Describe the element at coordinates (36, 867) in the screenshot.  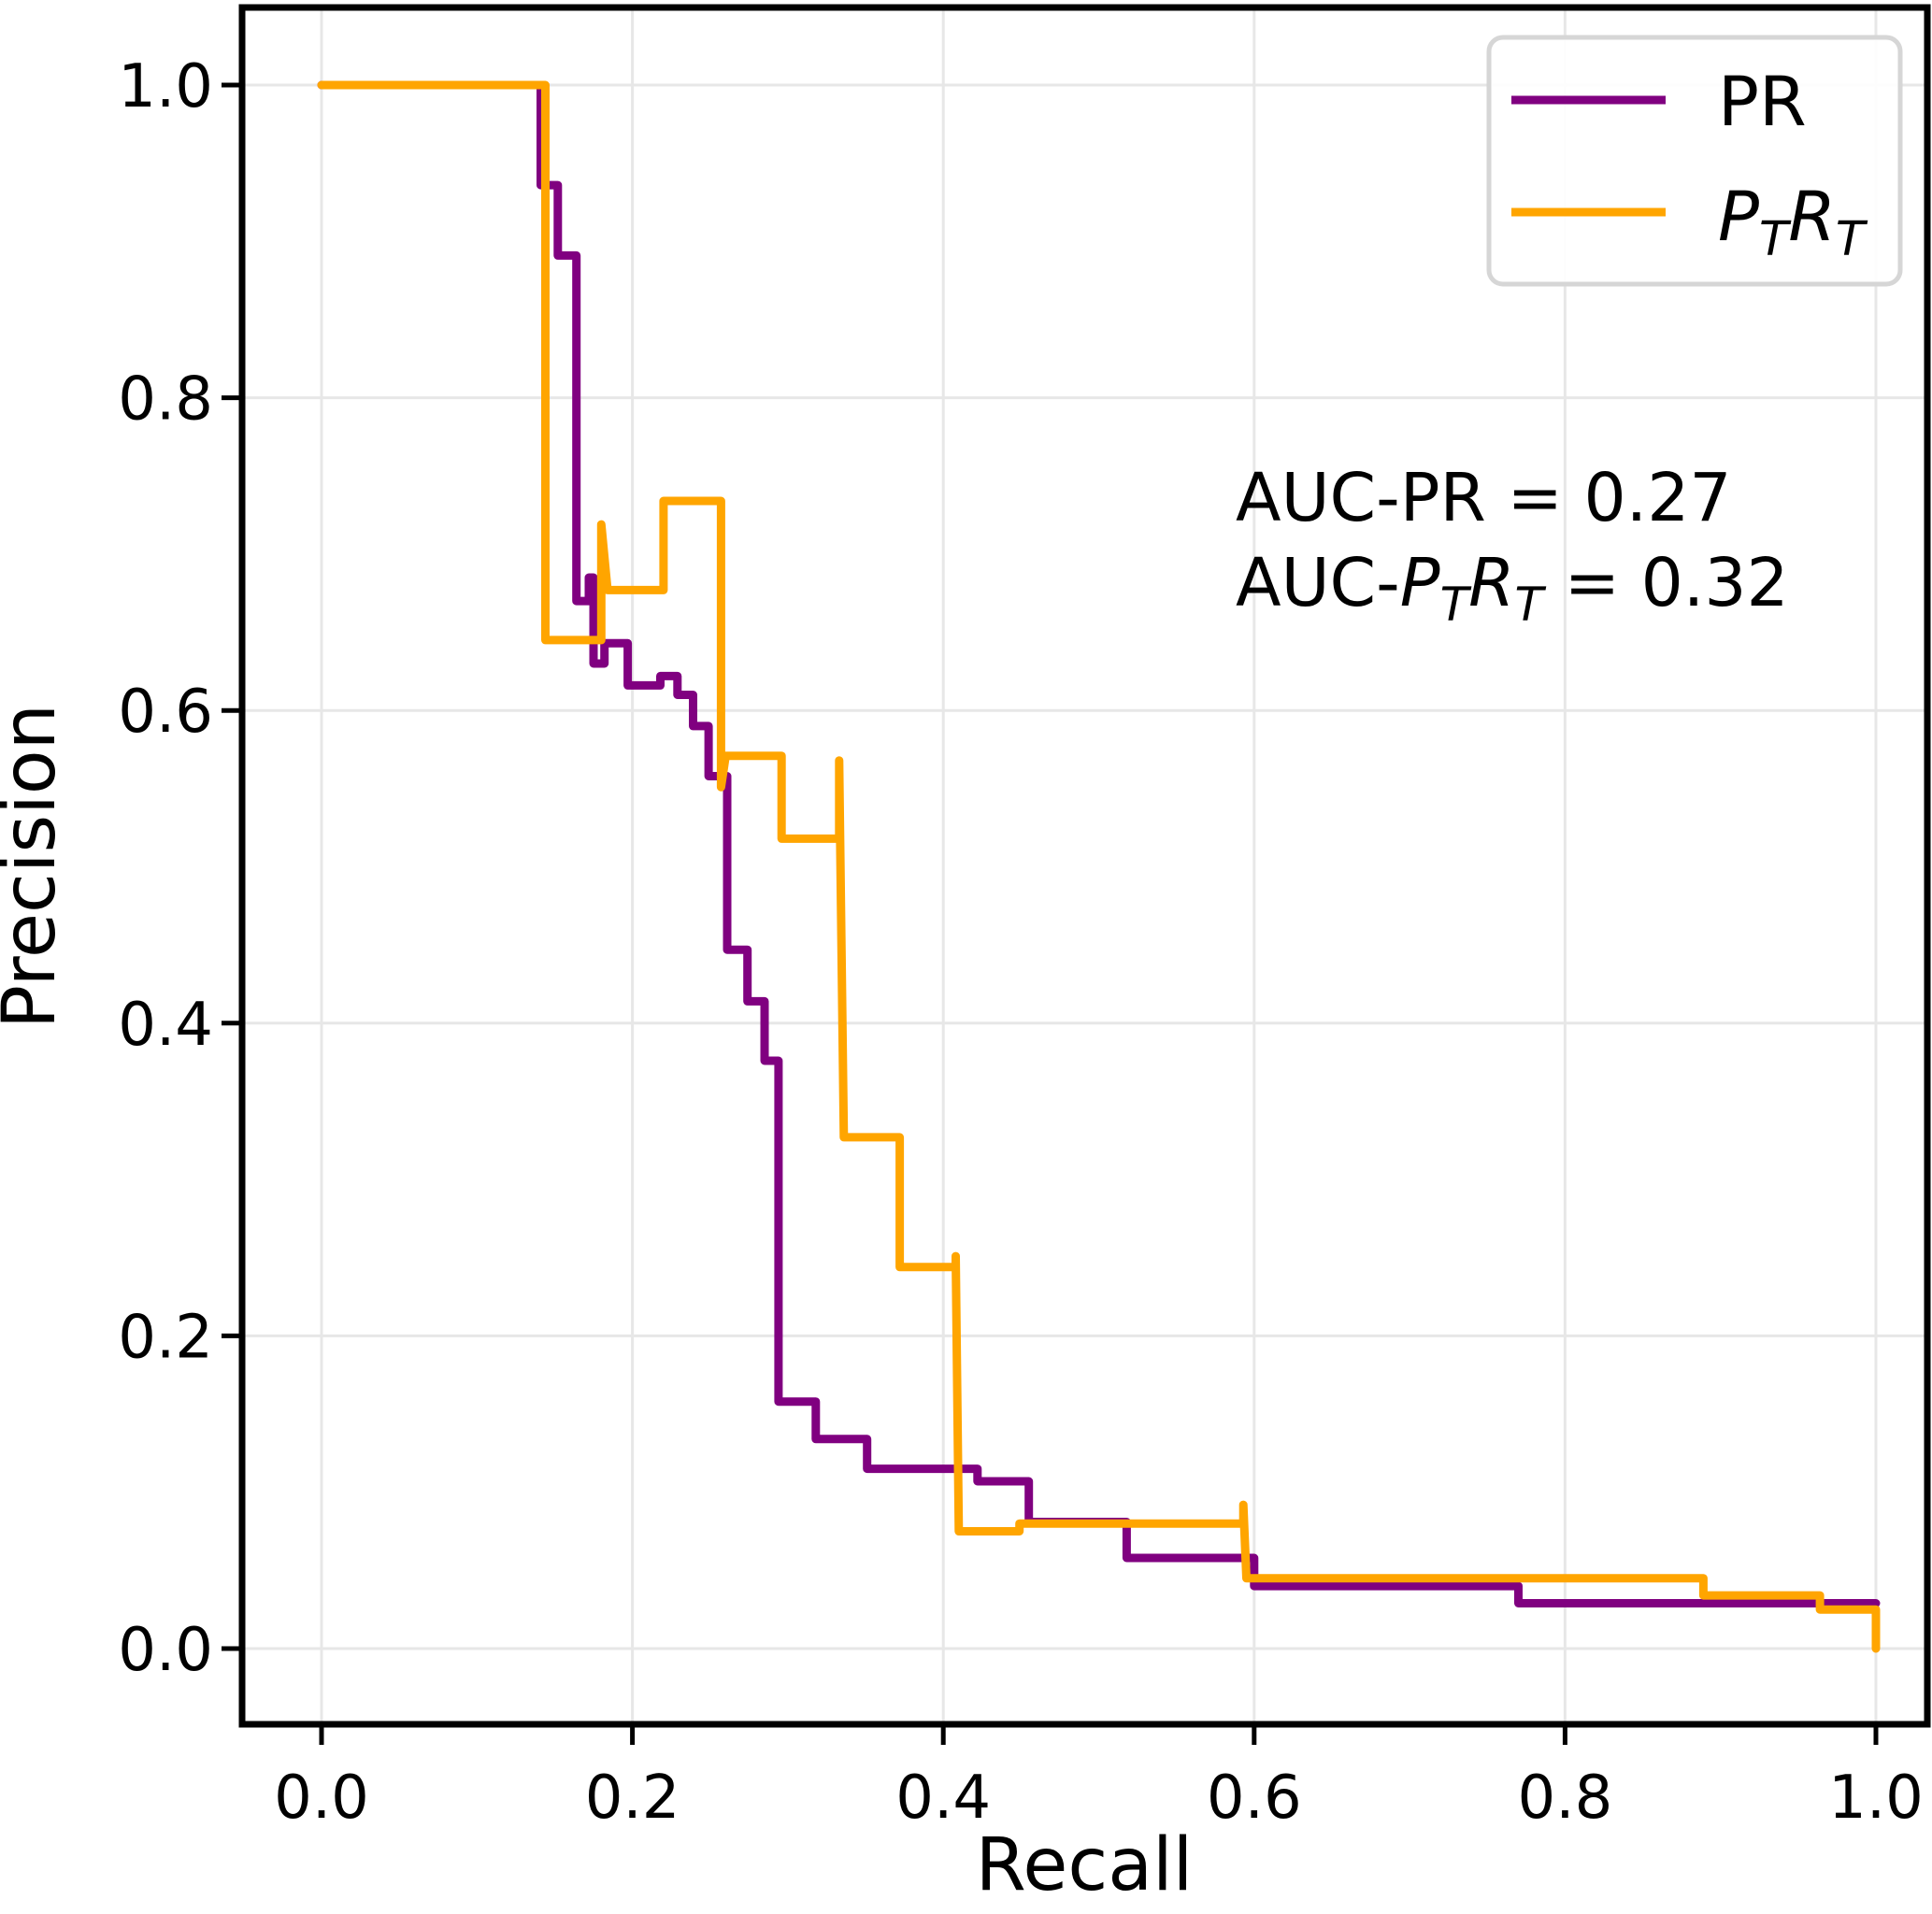
I see `y-axis-label: Precision` at that location.